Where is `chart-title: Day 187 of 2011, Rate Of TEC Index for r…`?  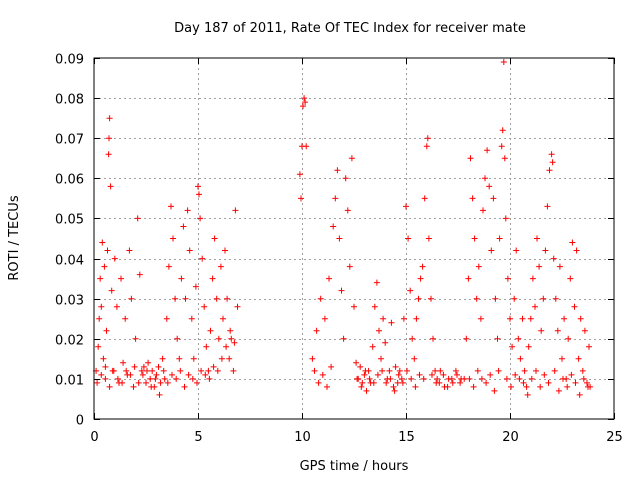 chart-title: Day 187 of 2011, Rate Of TEC Index for r… is located at coordinates (350, 28).